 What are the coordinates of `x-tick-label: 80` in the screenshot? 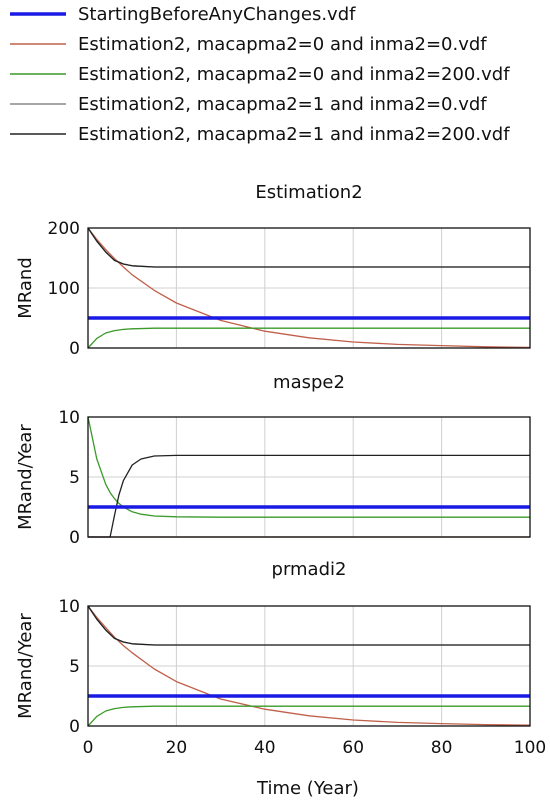 It's located at (442, 748).